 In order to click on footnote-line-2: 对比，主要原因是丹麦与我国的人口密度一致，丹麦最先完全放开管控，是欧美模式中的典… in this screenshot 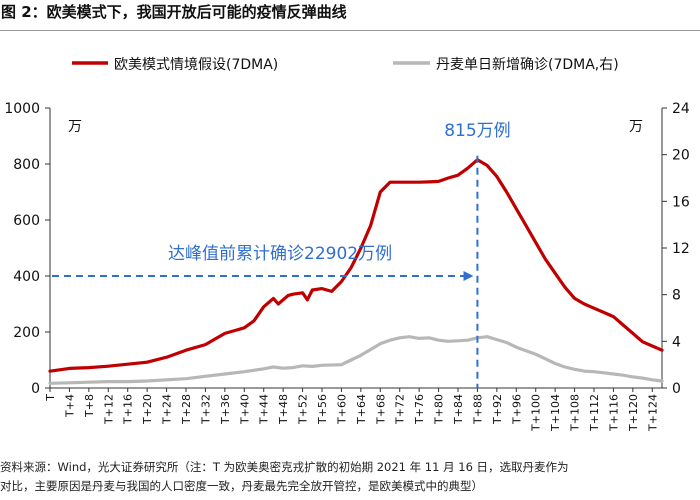, I will do `click(241, 486)`.